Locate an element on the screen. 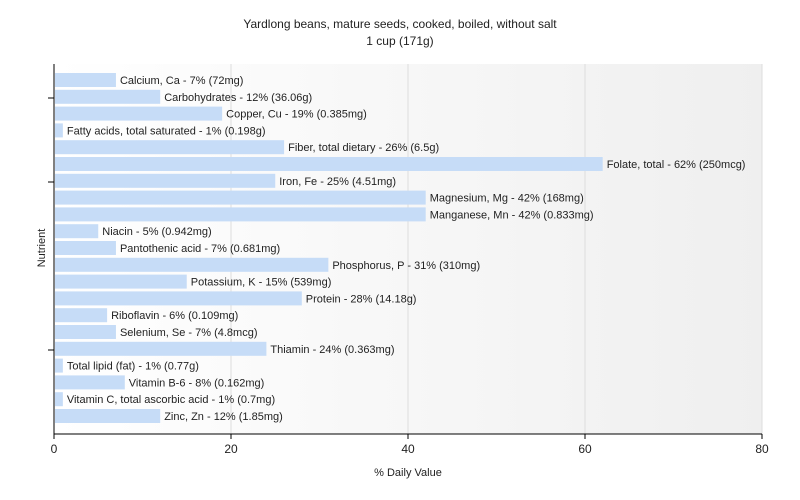 This screenshot has height=500, width=800. bar-label: Zinc, Zn - 12% (1.85mg) is located at coordinates (223, 417).